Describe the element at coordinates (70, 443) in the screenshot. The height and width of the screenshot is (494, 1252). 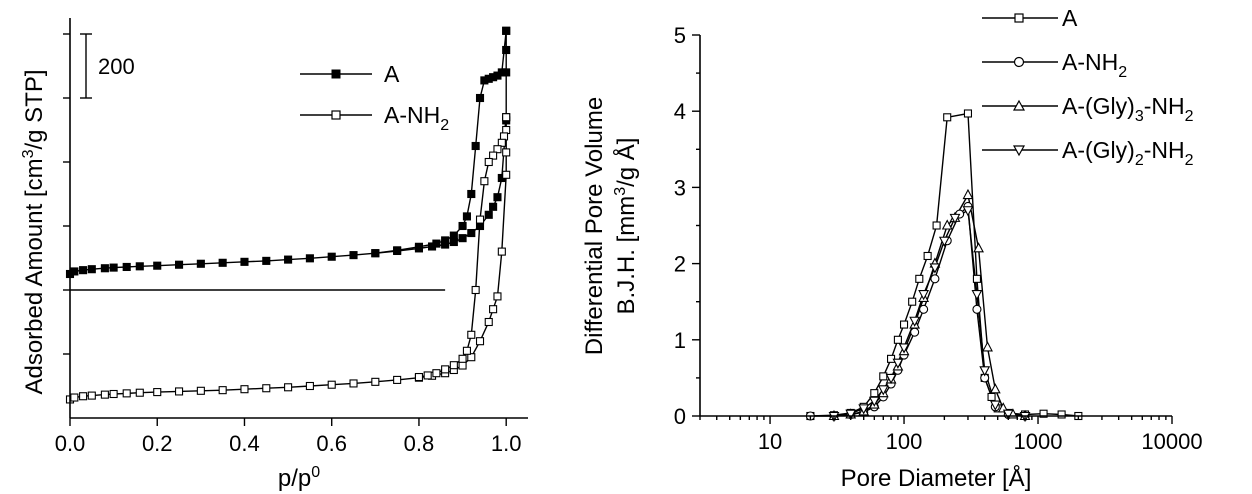
I see `isotherm-x-tick-label: 0.0` at that location.